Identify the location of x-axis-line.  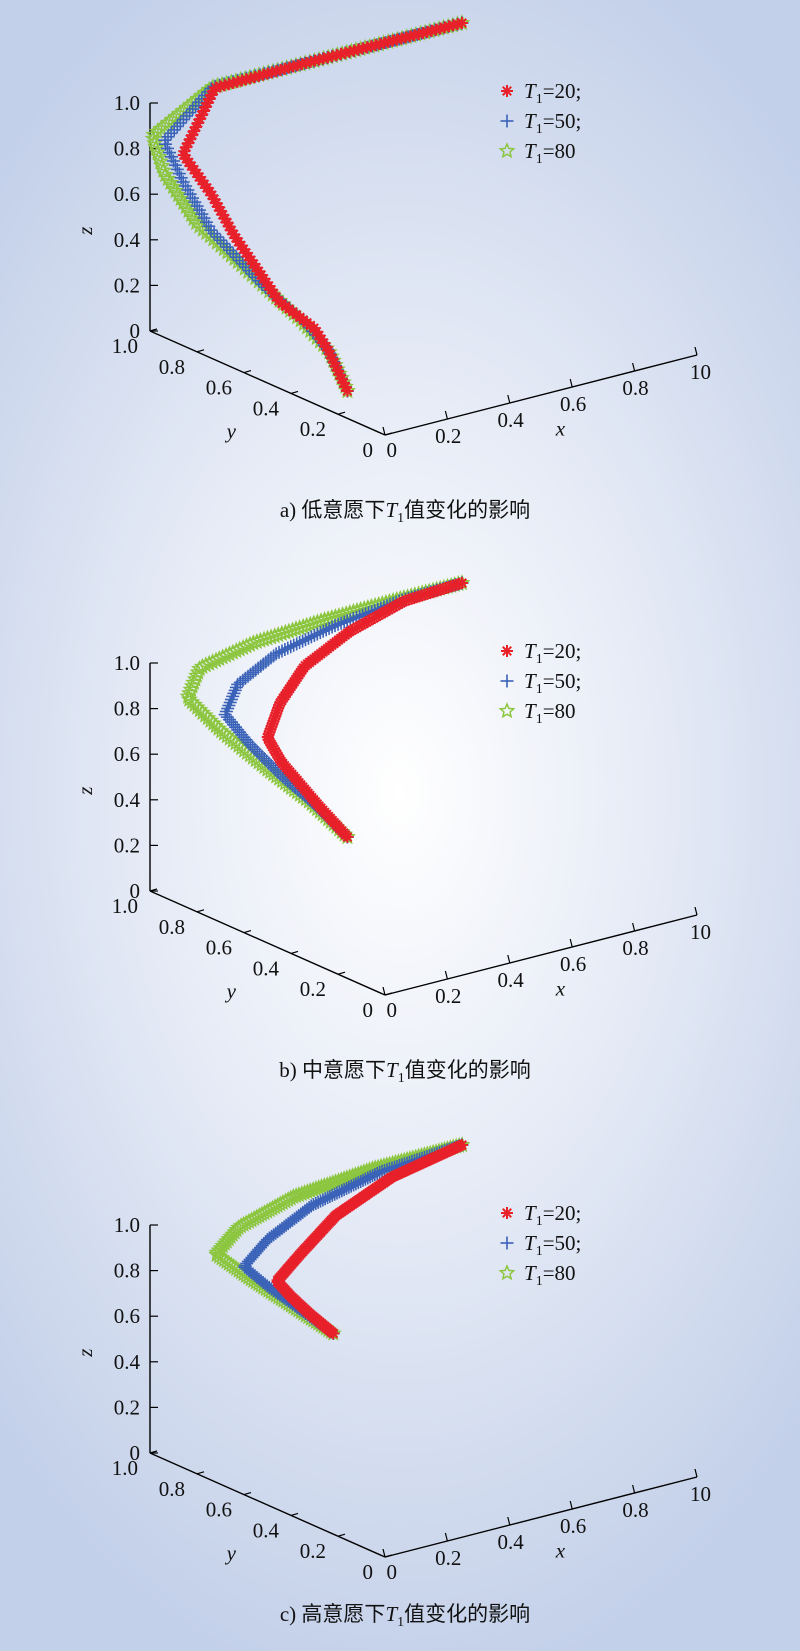
(541, 395).